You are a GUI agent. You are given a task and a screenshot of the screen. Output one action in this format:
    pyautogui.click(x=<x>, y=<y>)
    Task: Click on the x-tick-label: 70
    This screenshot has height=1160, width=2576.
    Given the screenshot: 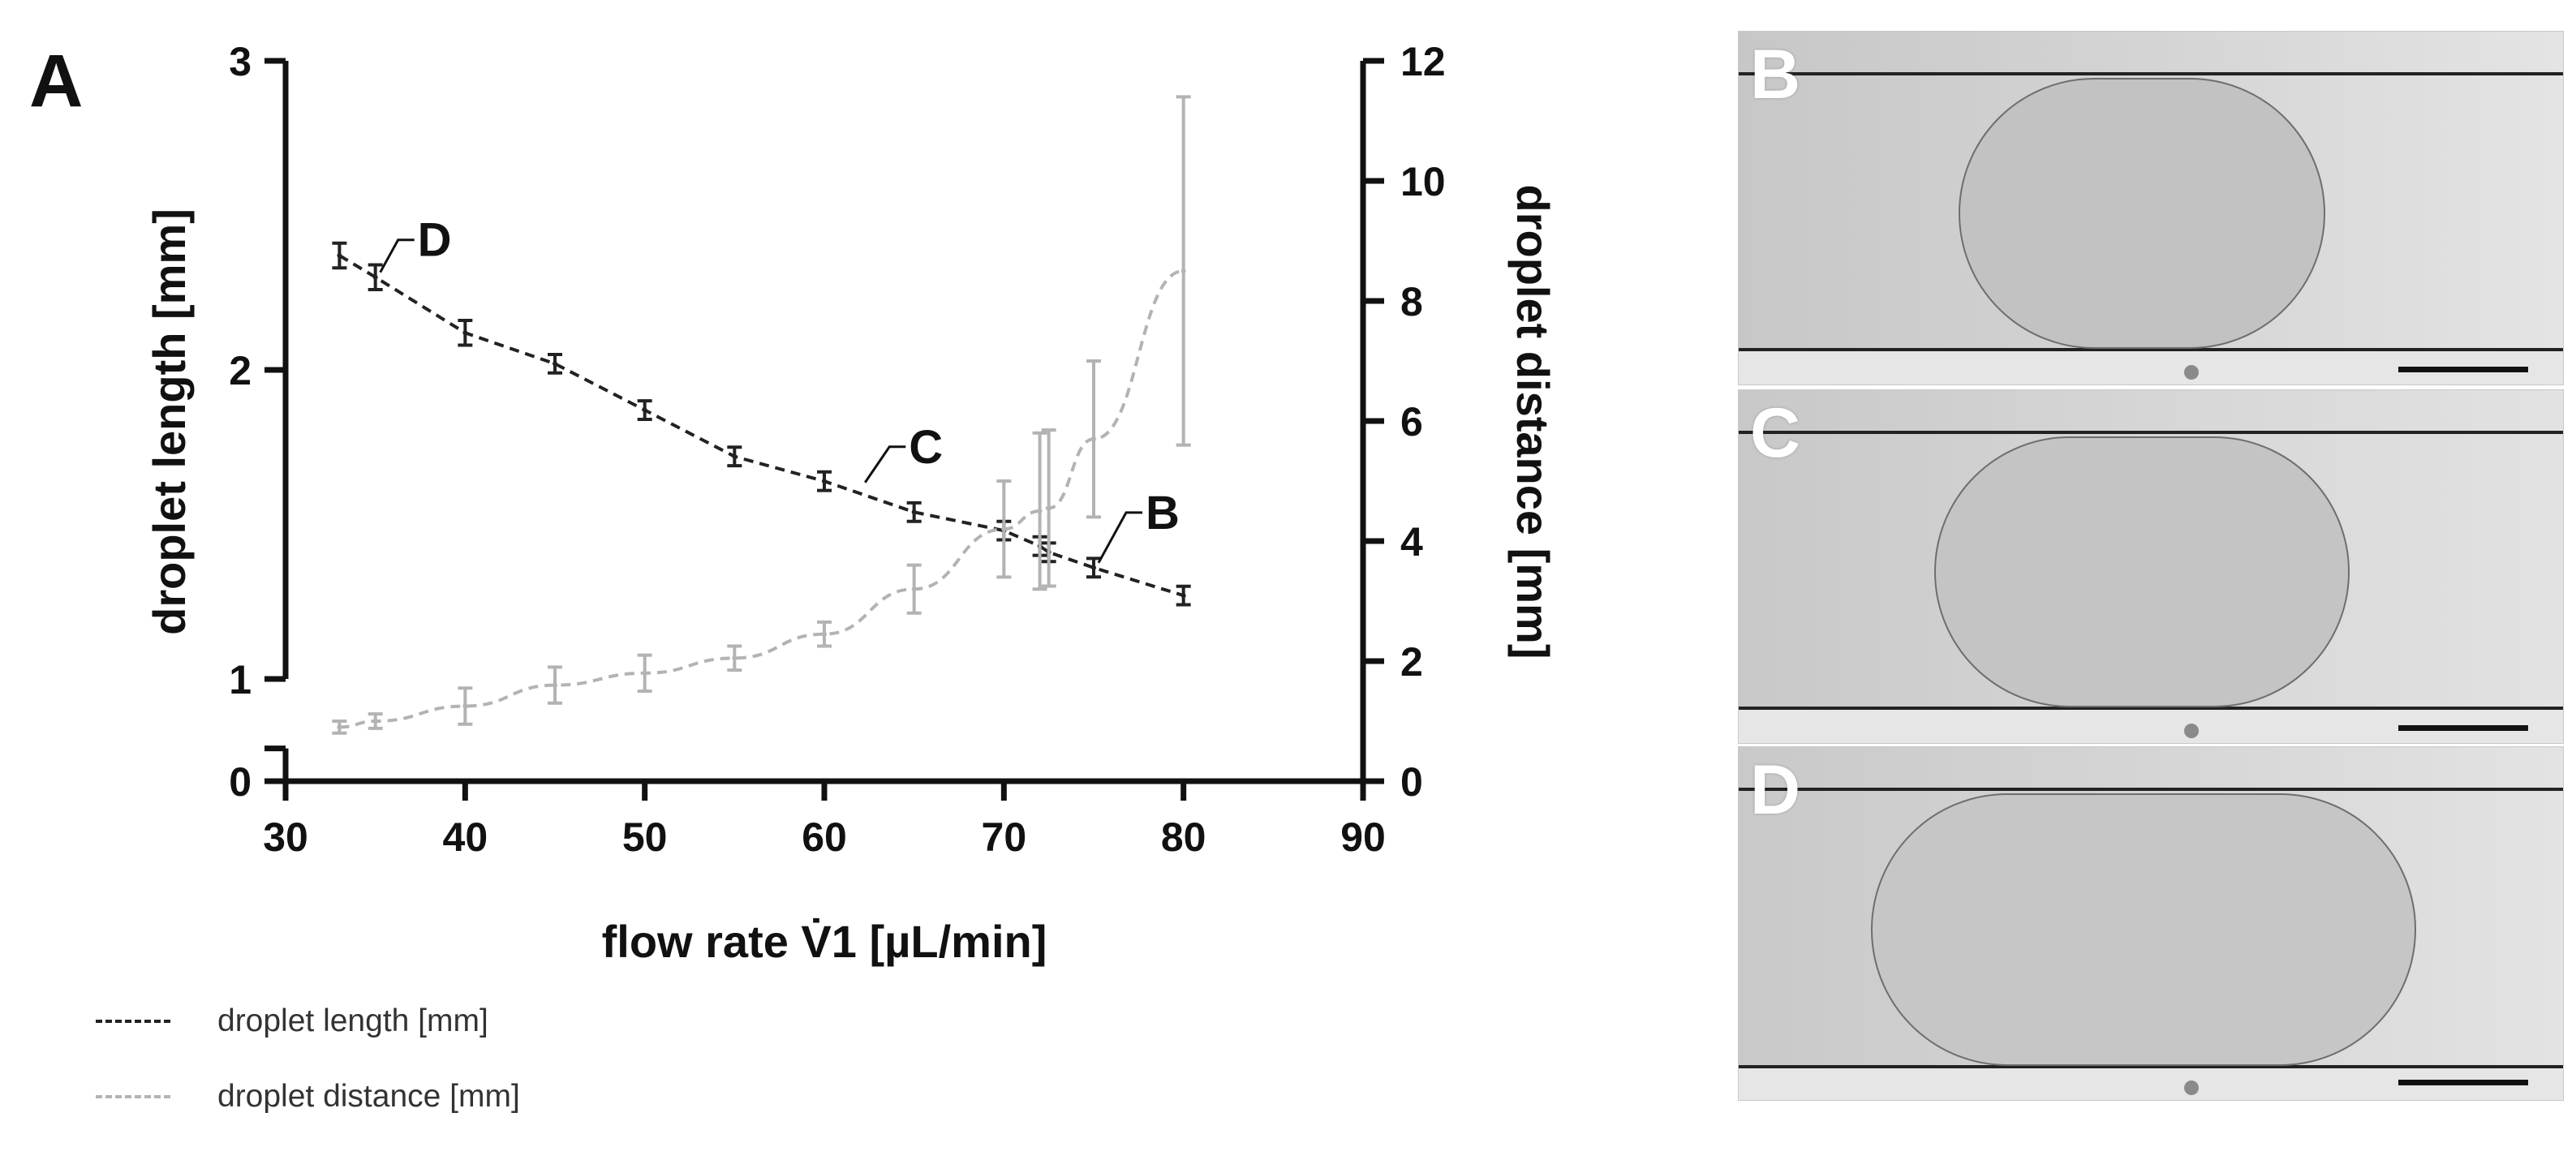 What is the action you would take?
    pyautogui.click(x=1004, y=837)
    